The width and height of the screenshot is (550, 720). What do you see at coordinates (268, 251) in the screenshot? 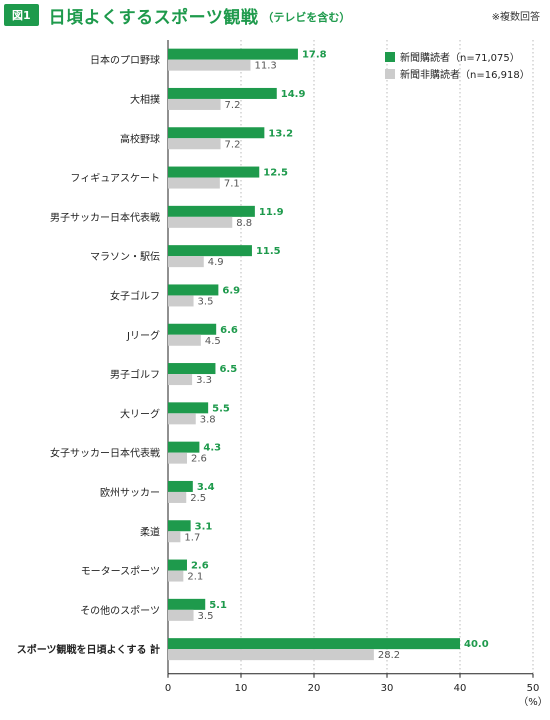
I see `data-label-main: 11.5` at bounding box center [268, 251].